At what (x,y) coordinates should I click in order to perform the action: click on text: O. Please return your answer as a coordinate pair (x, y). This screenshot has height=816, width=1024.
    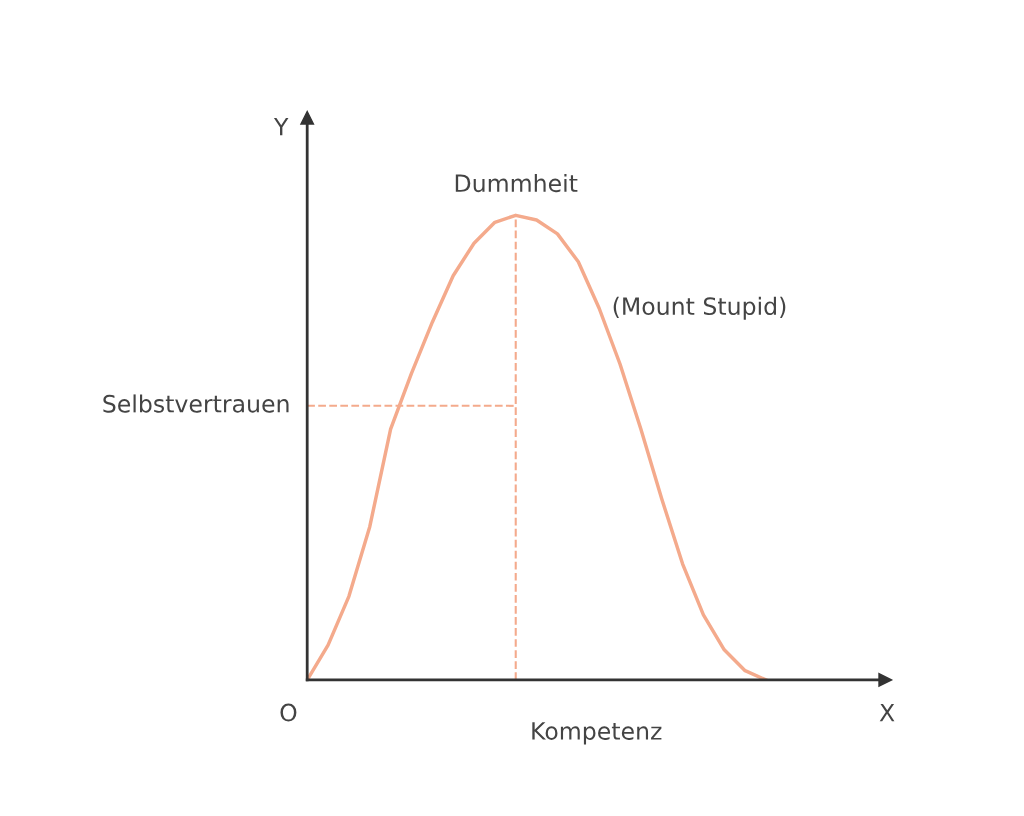
    Looking at the image, I should click on (288, 712).